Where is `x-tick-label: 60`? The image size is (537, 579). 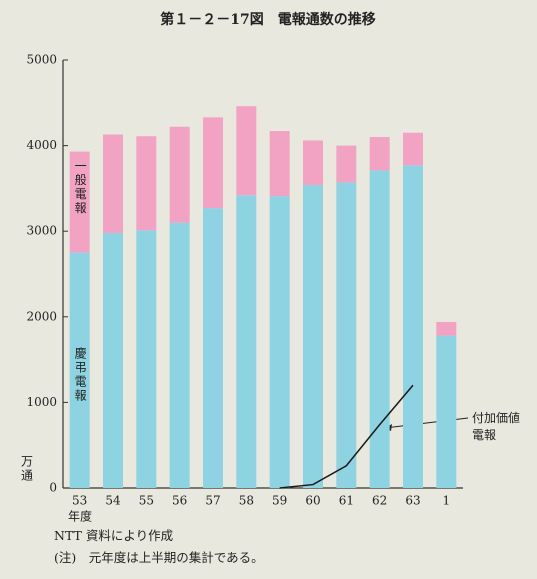 x-tick-label: 60 is located at coordinates (312, 501).